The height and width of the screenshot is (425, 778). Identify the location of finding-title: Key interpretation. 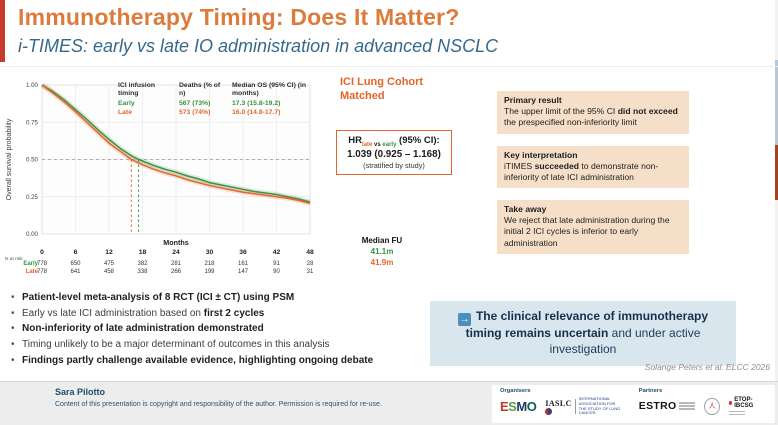
(541, 154).